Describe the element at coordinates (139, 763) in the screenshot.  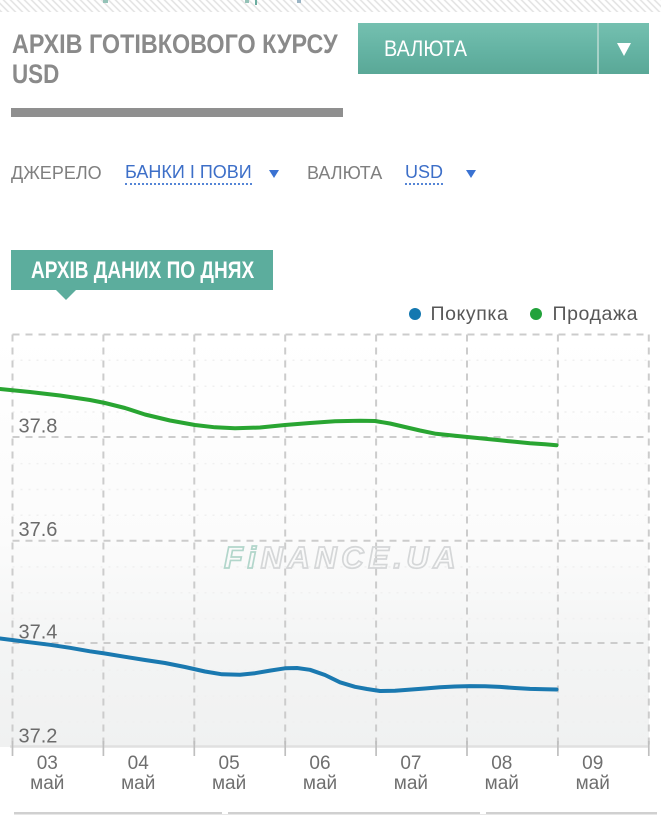
I see `svg-text: 04` at that location.